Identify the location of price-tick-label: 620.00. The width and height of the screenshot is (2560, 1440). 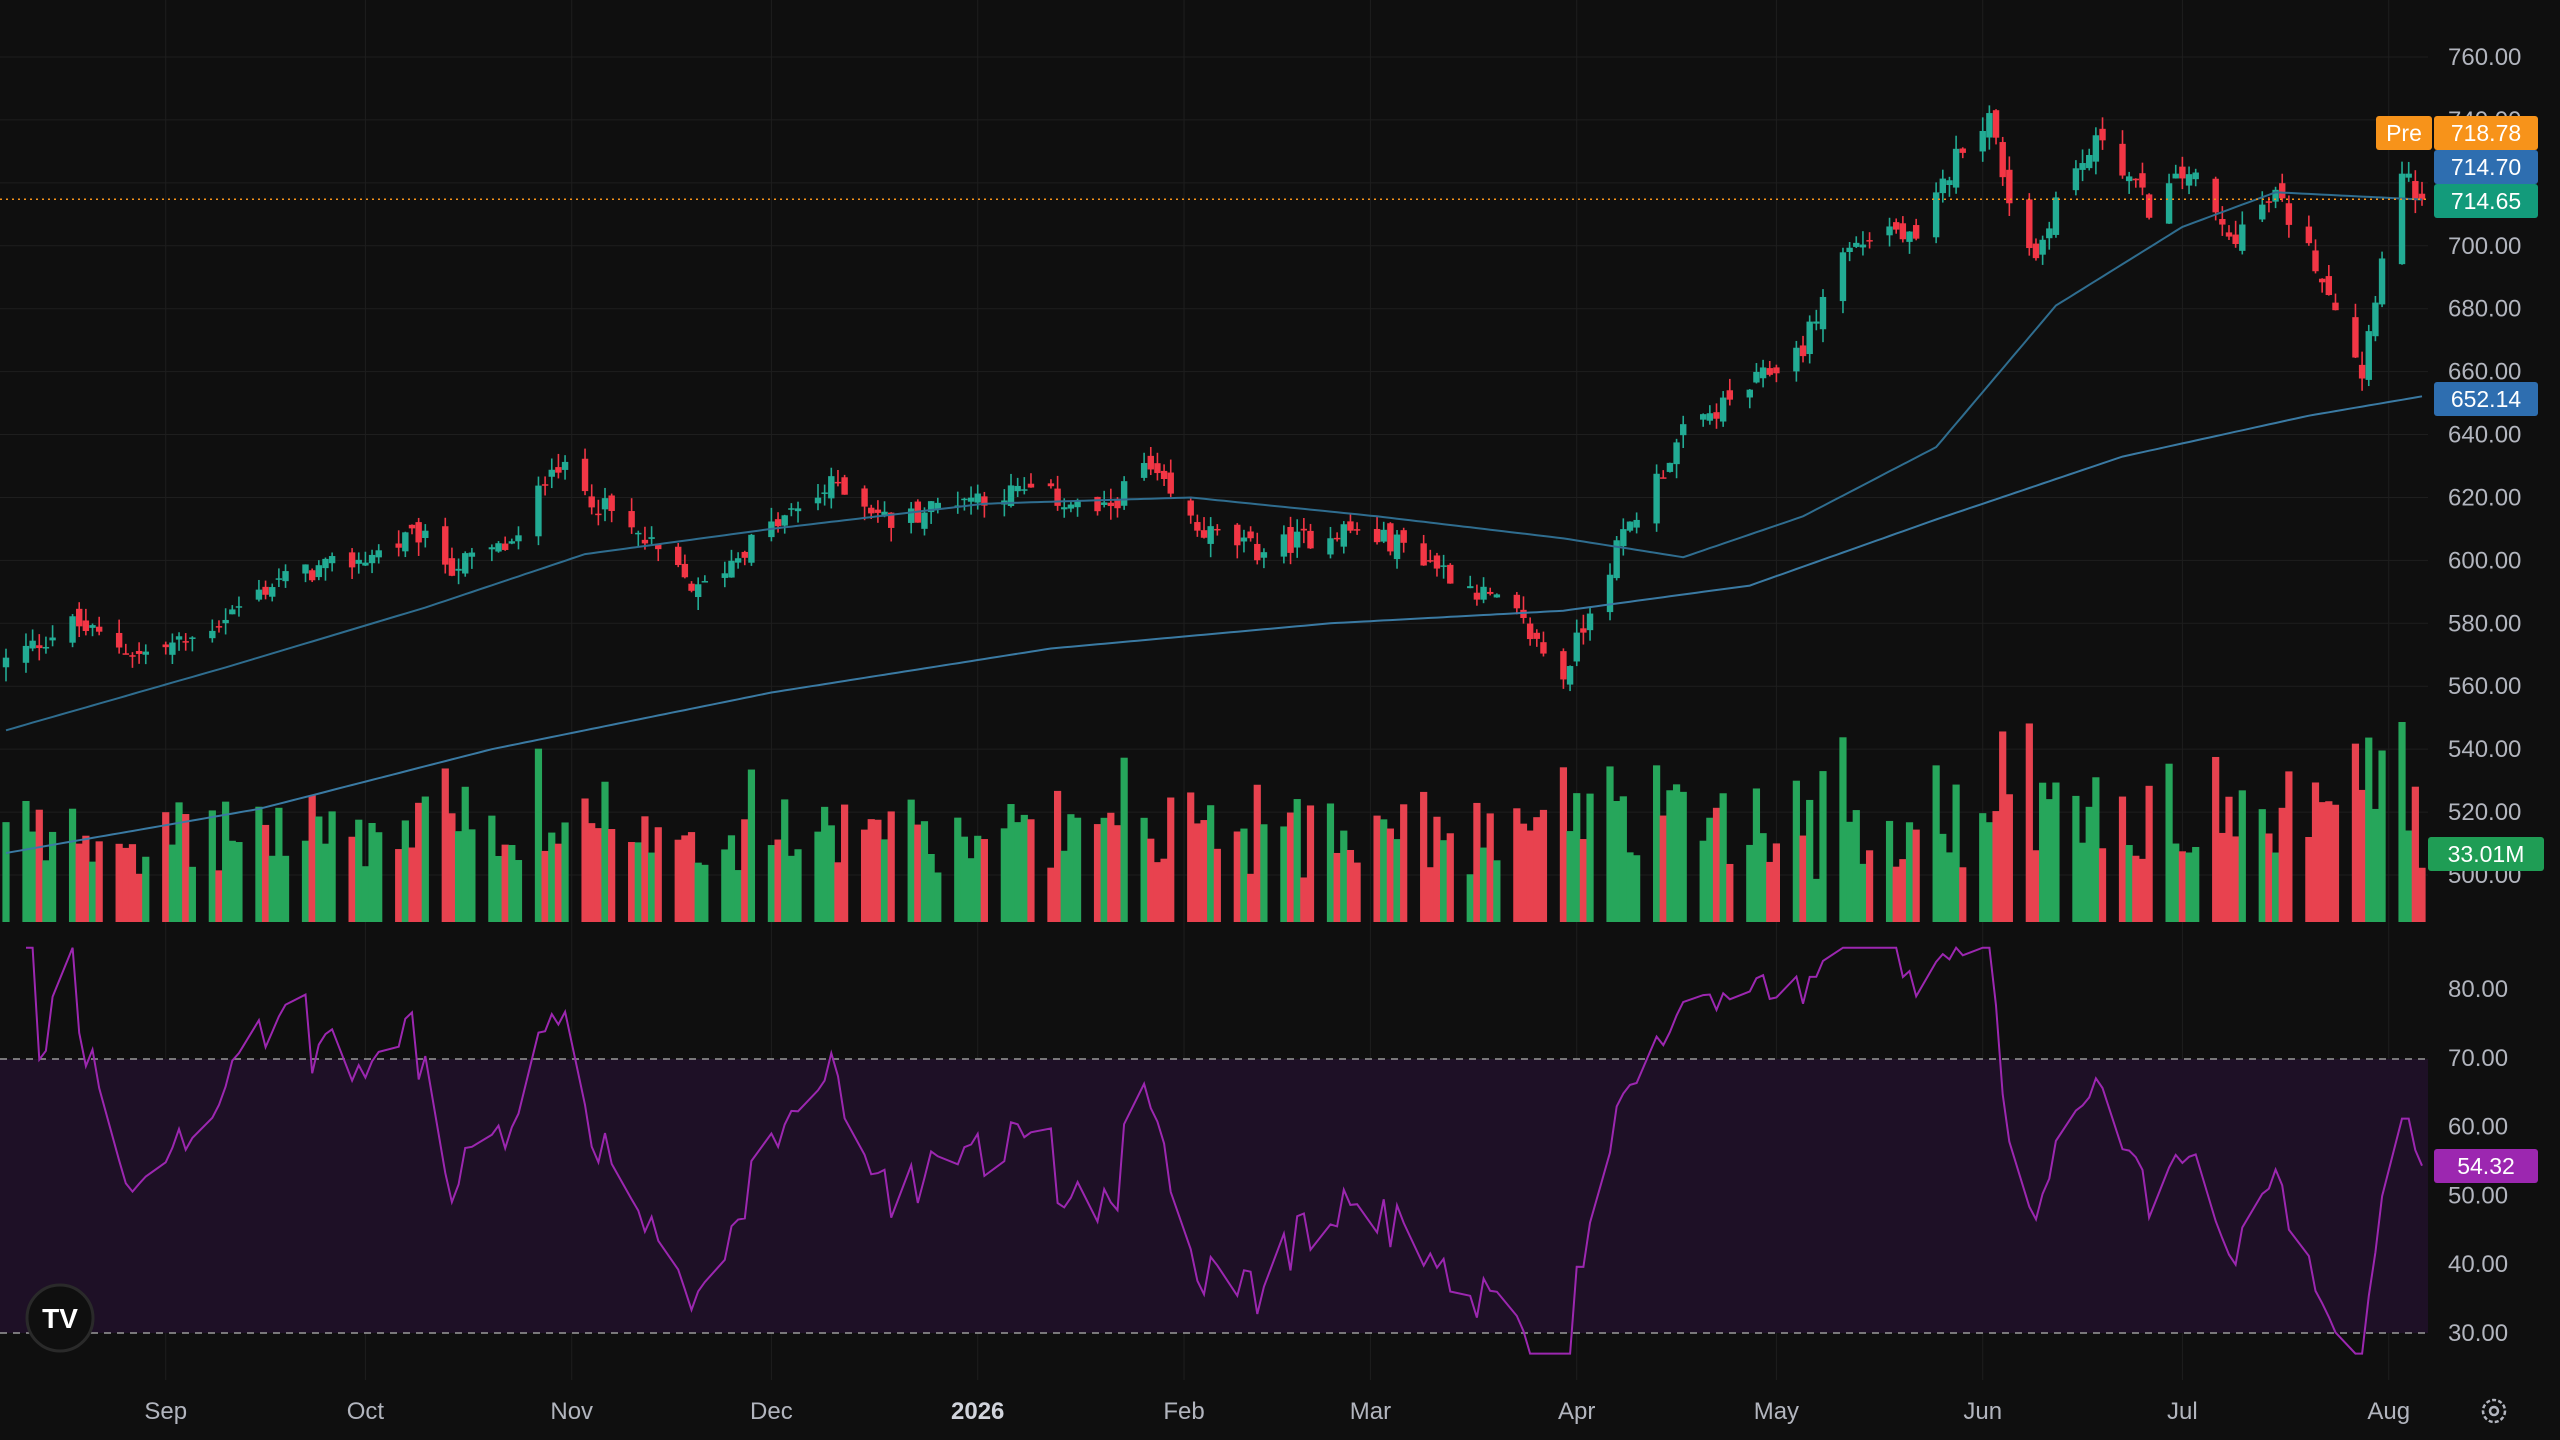
(2484, 497).